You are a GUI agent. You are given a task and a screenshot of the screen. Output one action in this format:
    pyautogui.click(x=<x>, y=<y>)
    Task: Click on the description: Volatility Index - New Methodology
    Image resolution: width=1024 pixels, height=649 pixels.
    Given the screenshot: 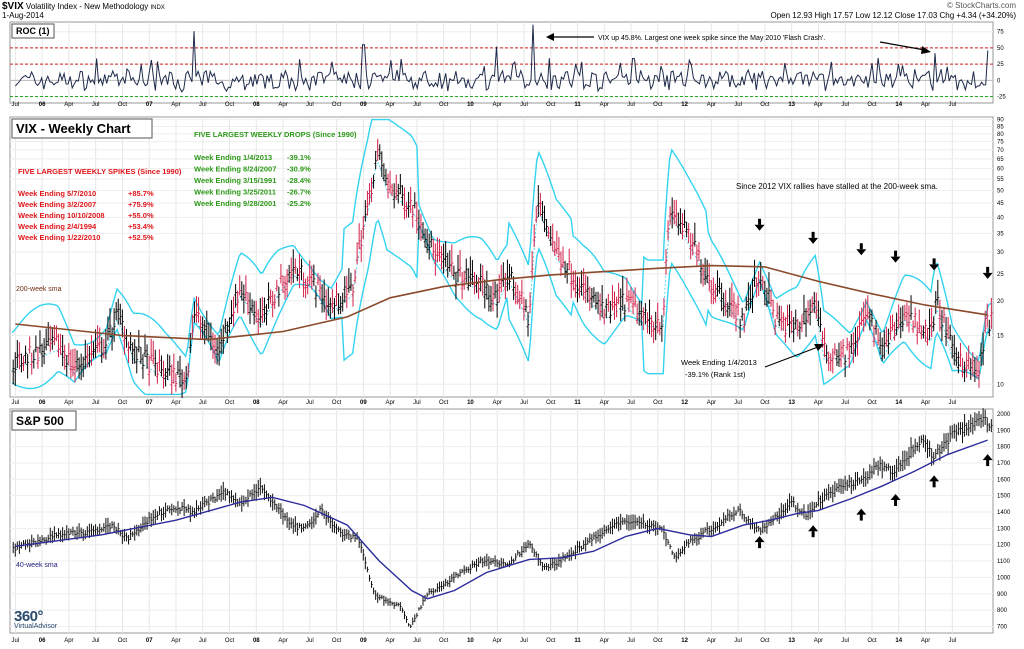 What is the action you would take?
    pyautogui.click(x=87, y=6)
    